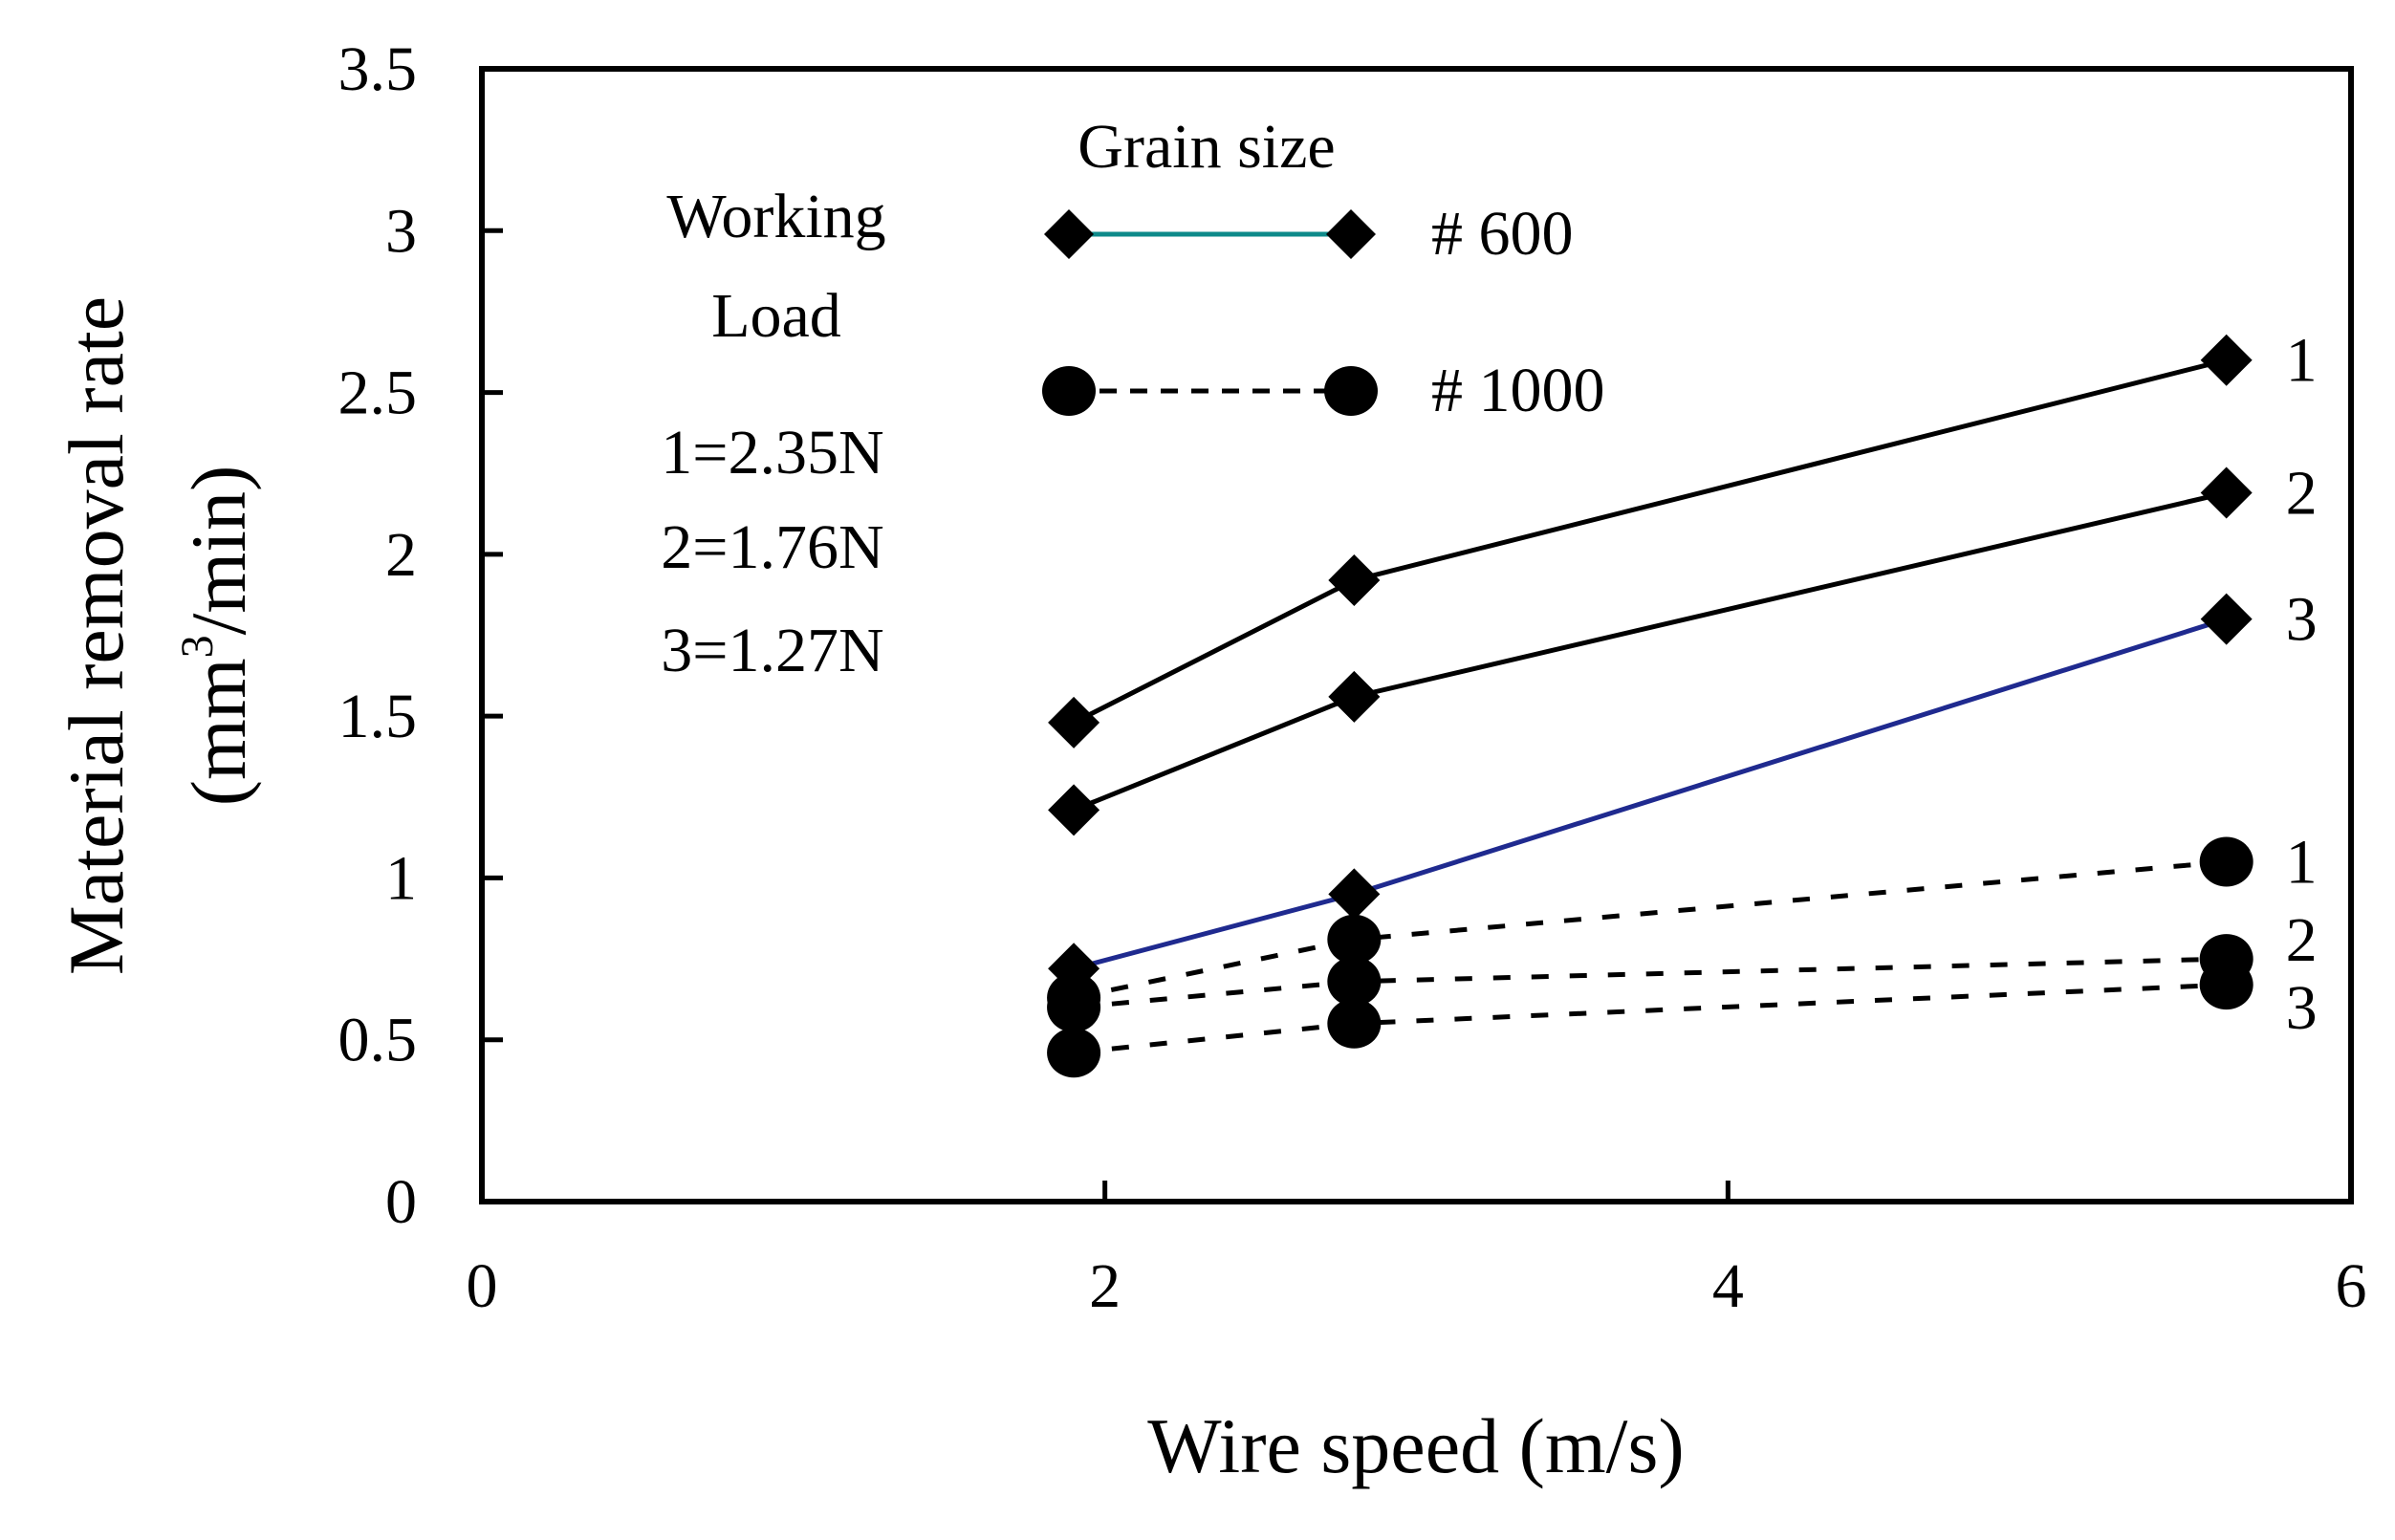 The width and height of the screenshot is (2395, 1540). I want to click on end-label-1000-load-1: 1, so click(2302, 863).